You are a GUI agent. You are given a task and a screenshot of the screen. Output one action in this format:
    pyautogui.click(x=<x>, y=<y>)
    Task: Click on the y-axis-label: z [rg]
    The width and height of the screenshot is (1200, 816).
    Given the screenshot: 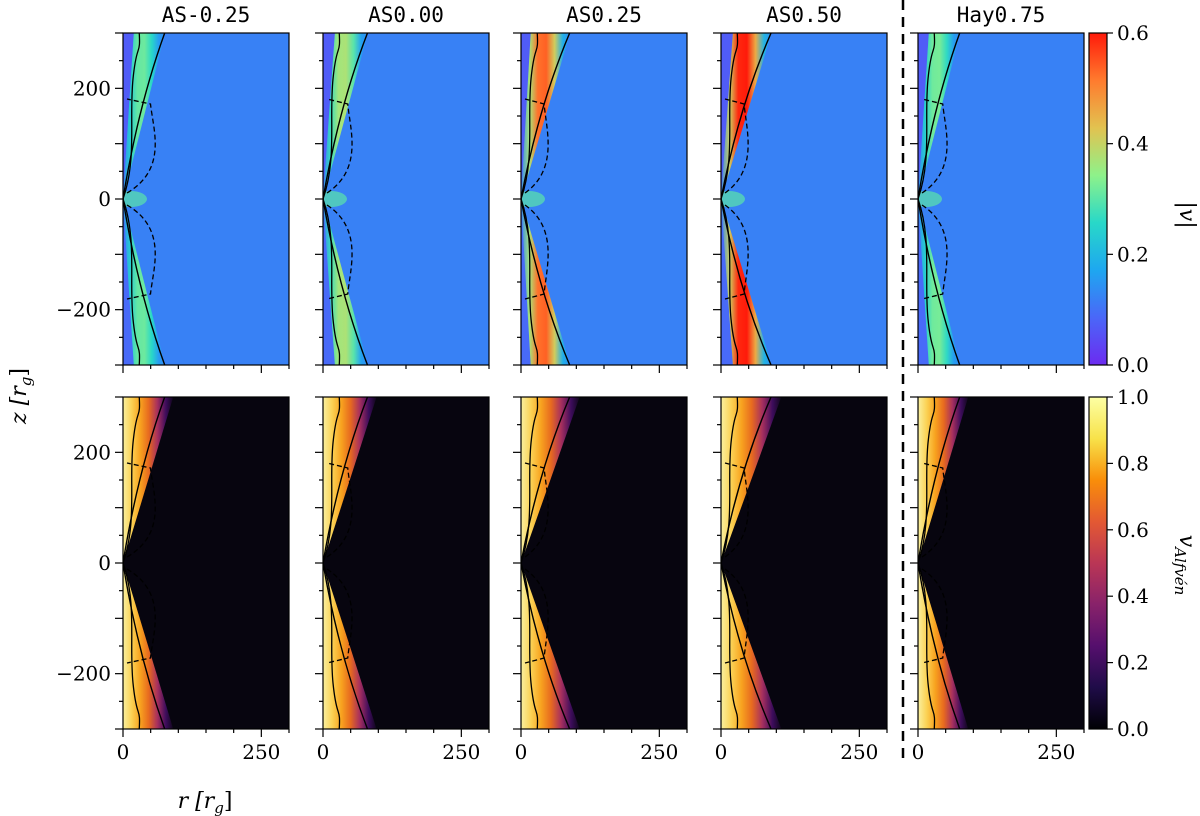 What is the action you would take?
    pyautogui.click(x=21, y=396)
    